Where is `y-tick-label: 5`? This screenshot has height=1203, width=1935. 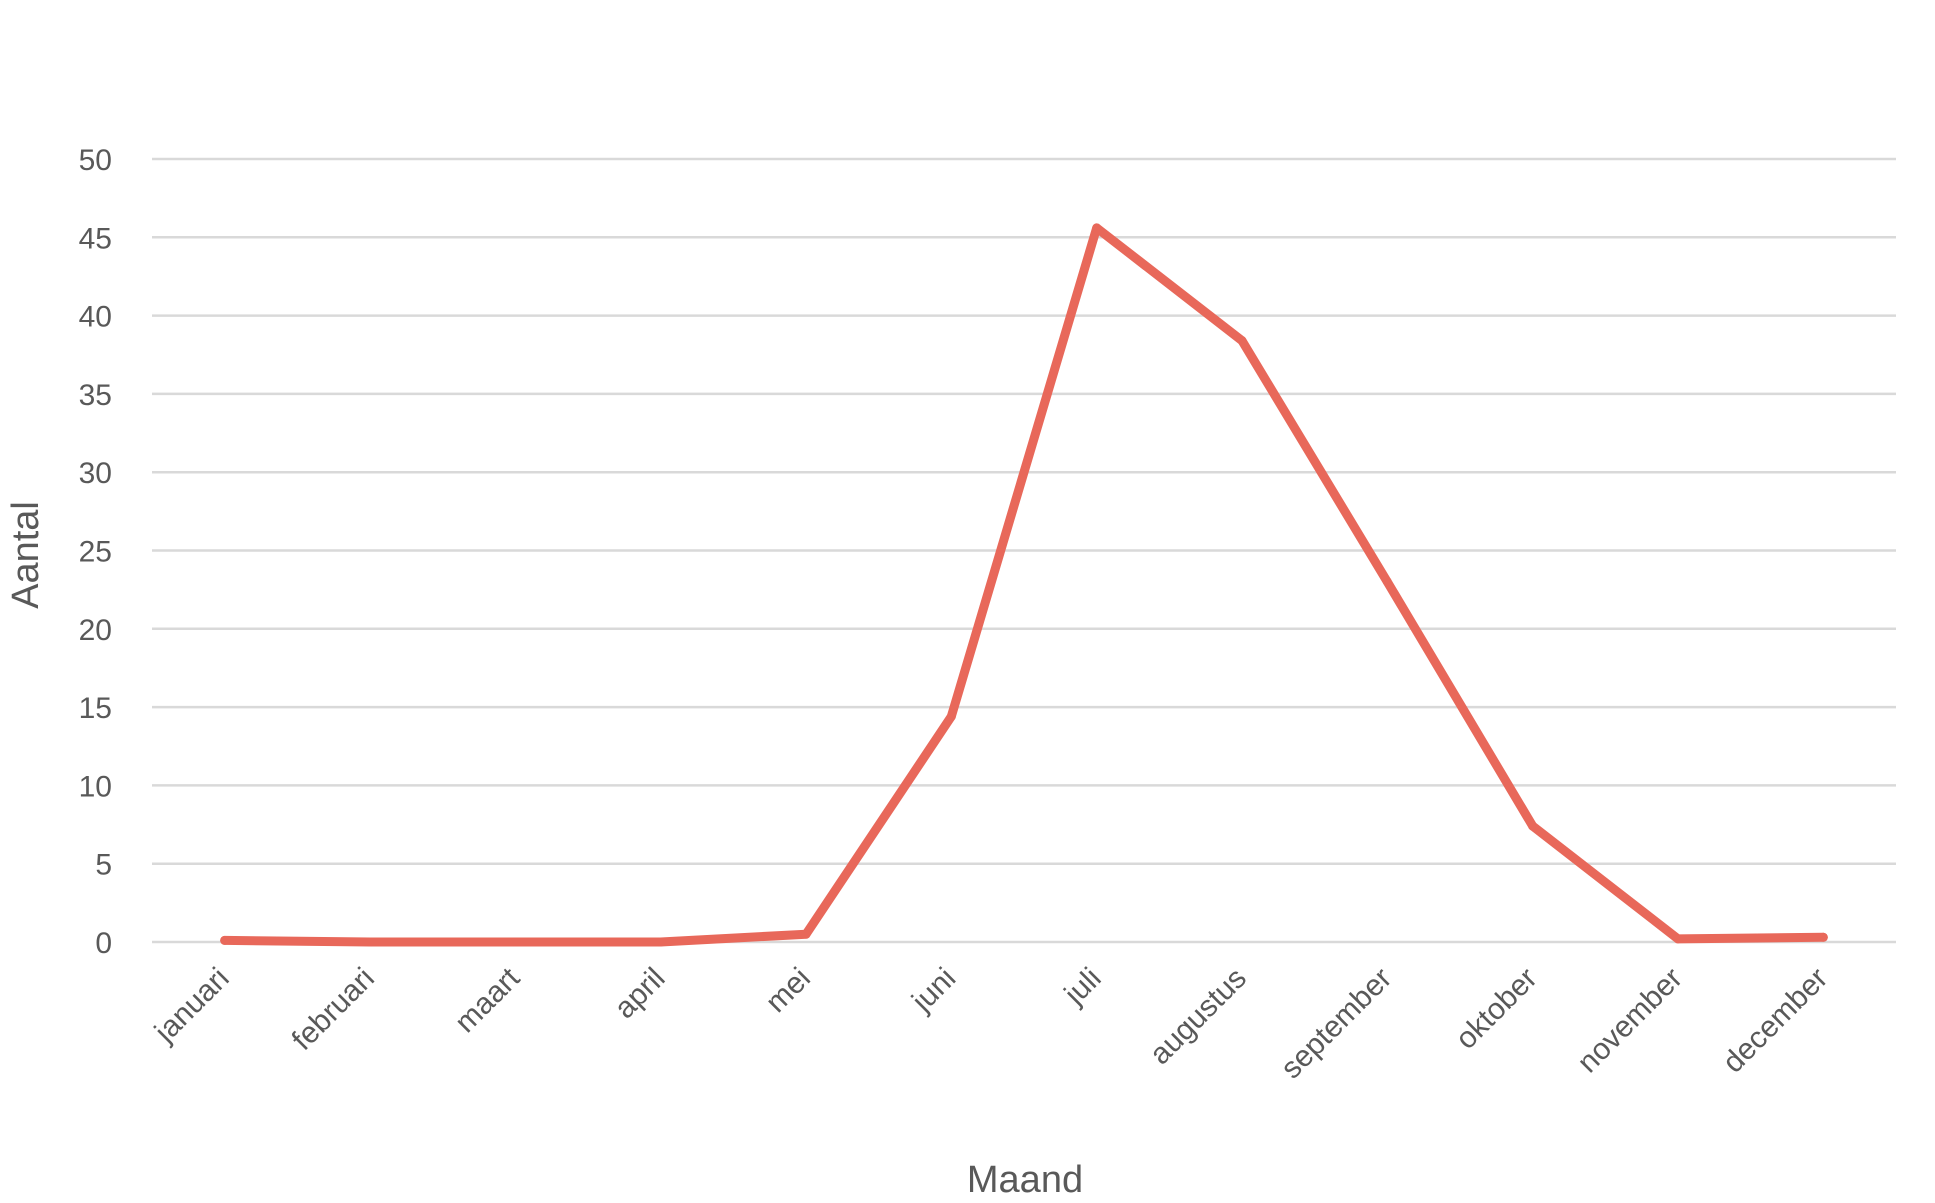 y-tick-label: 5 is located at coordinates (103, 865).